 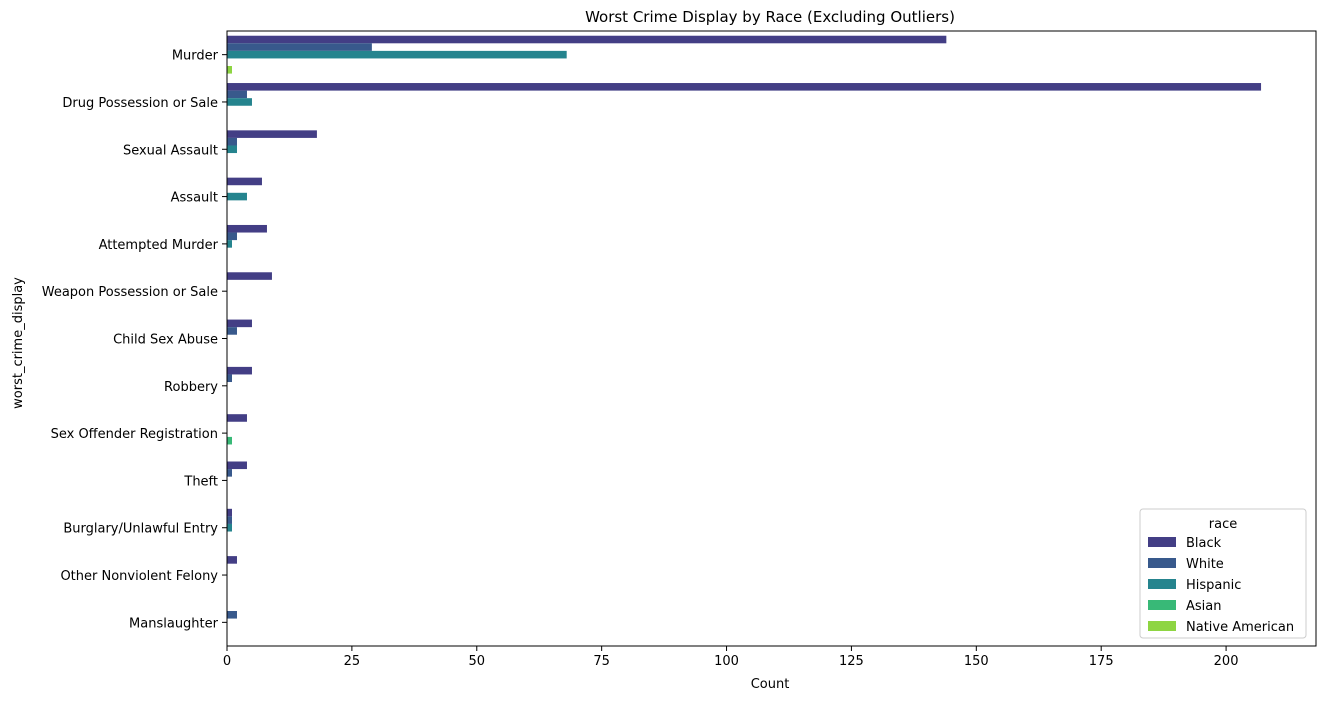 I want to click on x-tick-label: 0, so click(x=227, y=661).